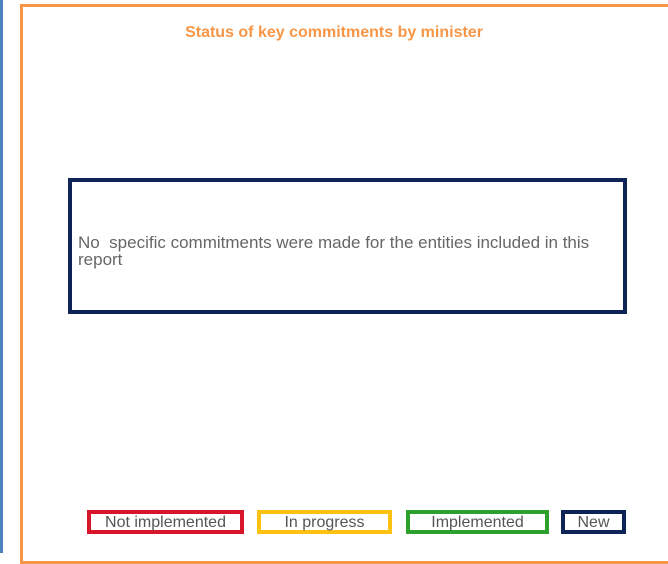  Describe the element at coordinates (324, 522) in the screenshot. I see `legend-in-progress: In progress` at that location.